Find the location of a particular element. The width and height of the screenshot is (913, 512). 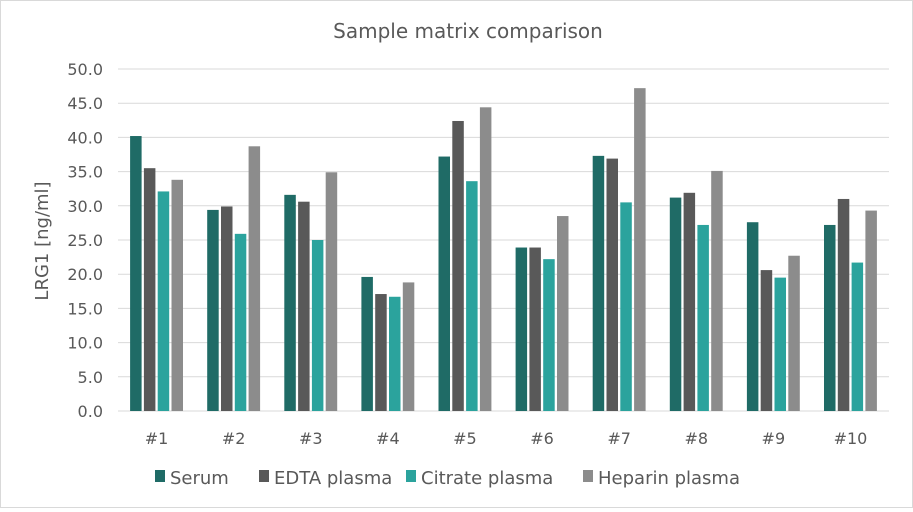

y-tick-label: 10.0 is located at coordinates (85, 343).